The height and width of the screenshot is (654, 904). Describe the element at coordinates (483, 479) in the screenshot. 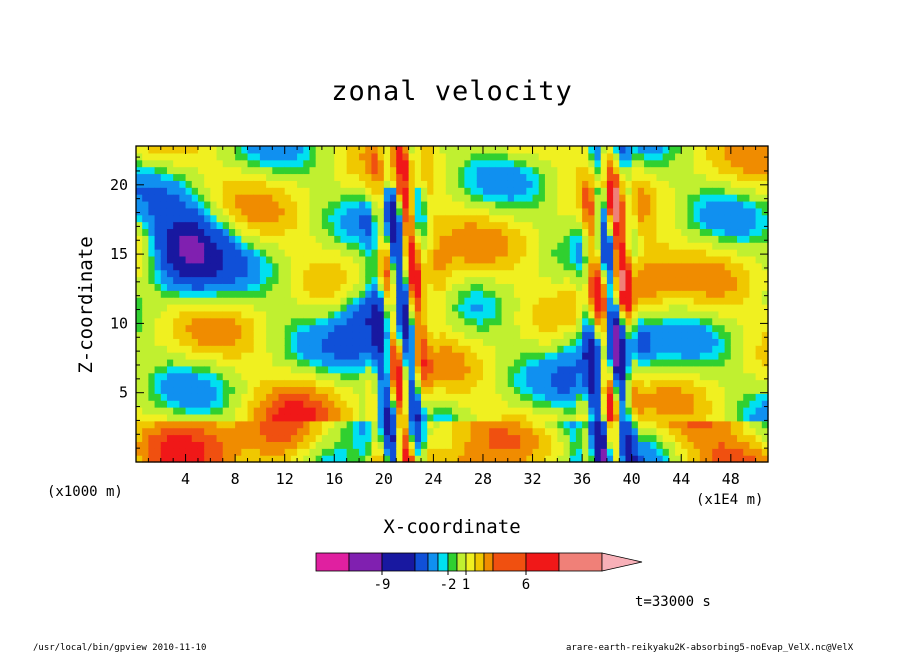

I see `x-tick-label: 28` at that location.